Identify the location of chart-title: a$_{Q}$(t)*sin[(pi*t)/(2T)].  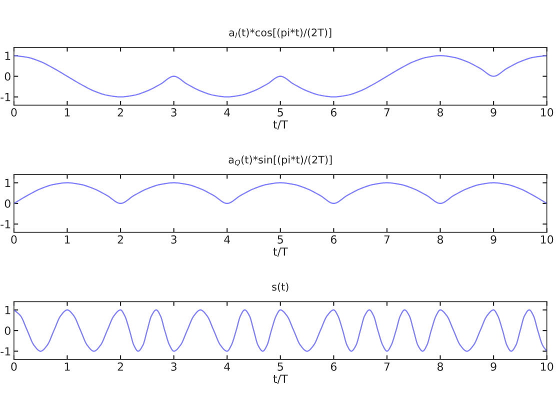
(280, 161).